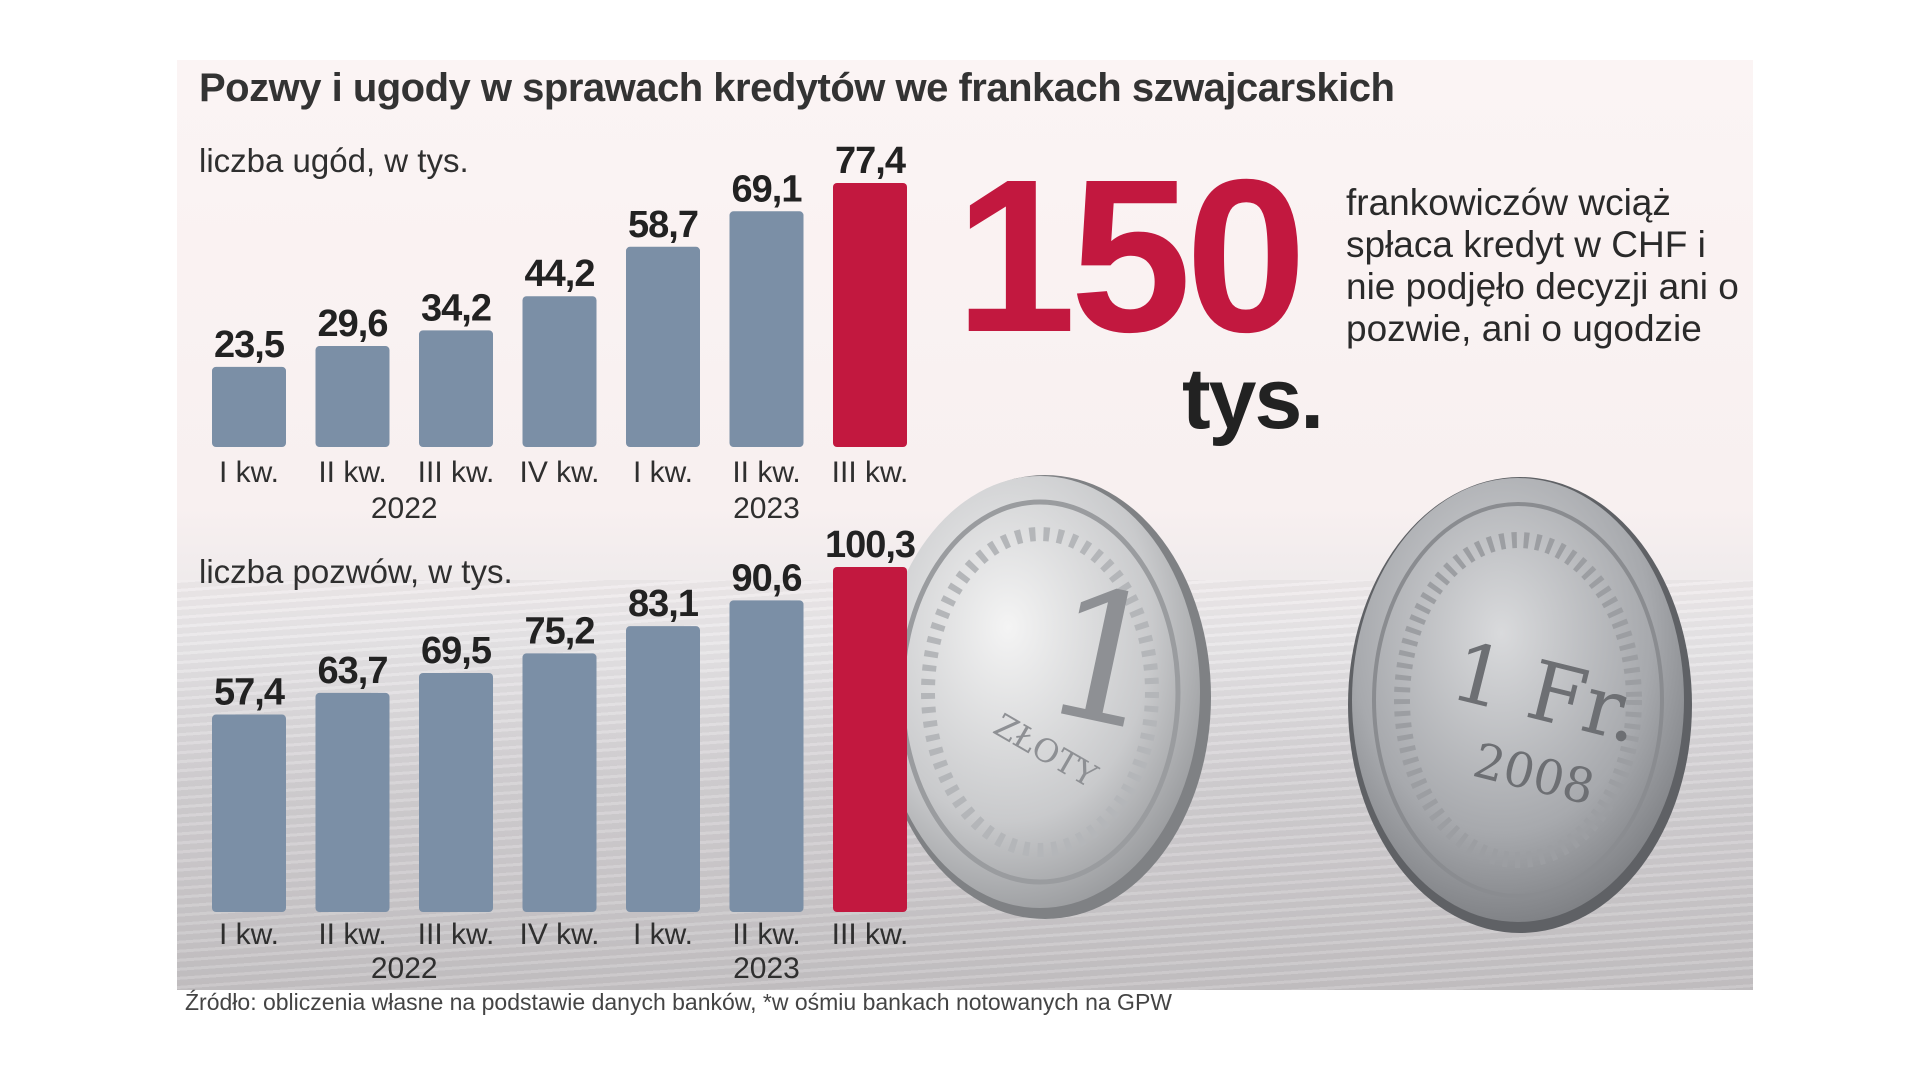 The height and width of the screenshot is (1079, 1920). Describe the element at coordinates (663, 225) in the screenshot. I see `bar-value-label: 58,7` at that location.